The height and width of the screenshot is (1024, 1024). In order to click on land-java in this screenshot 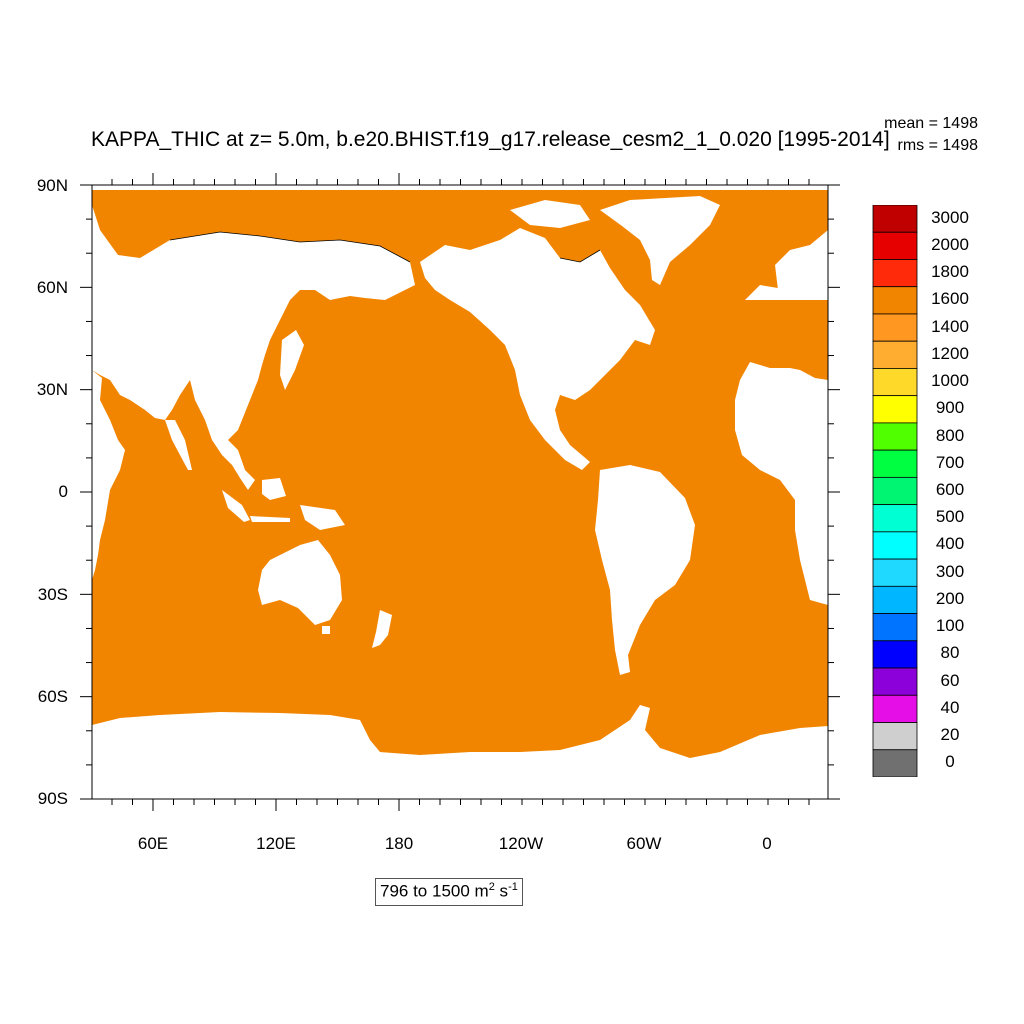, I will do `click(270, 519)`.